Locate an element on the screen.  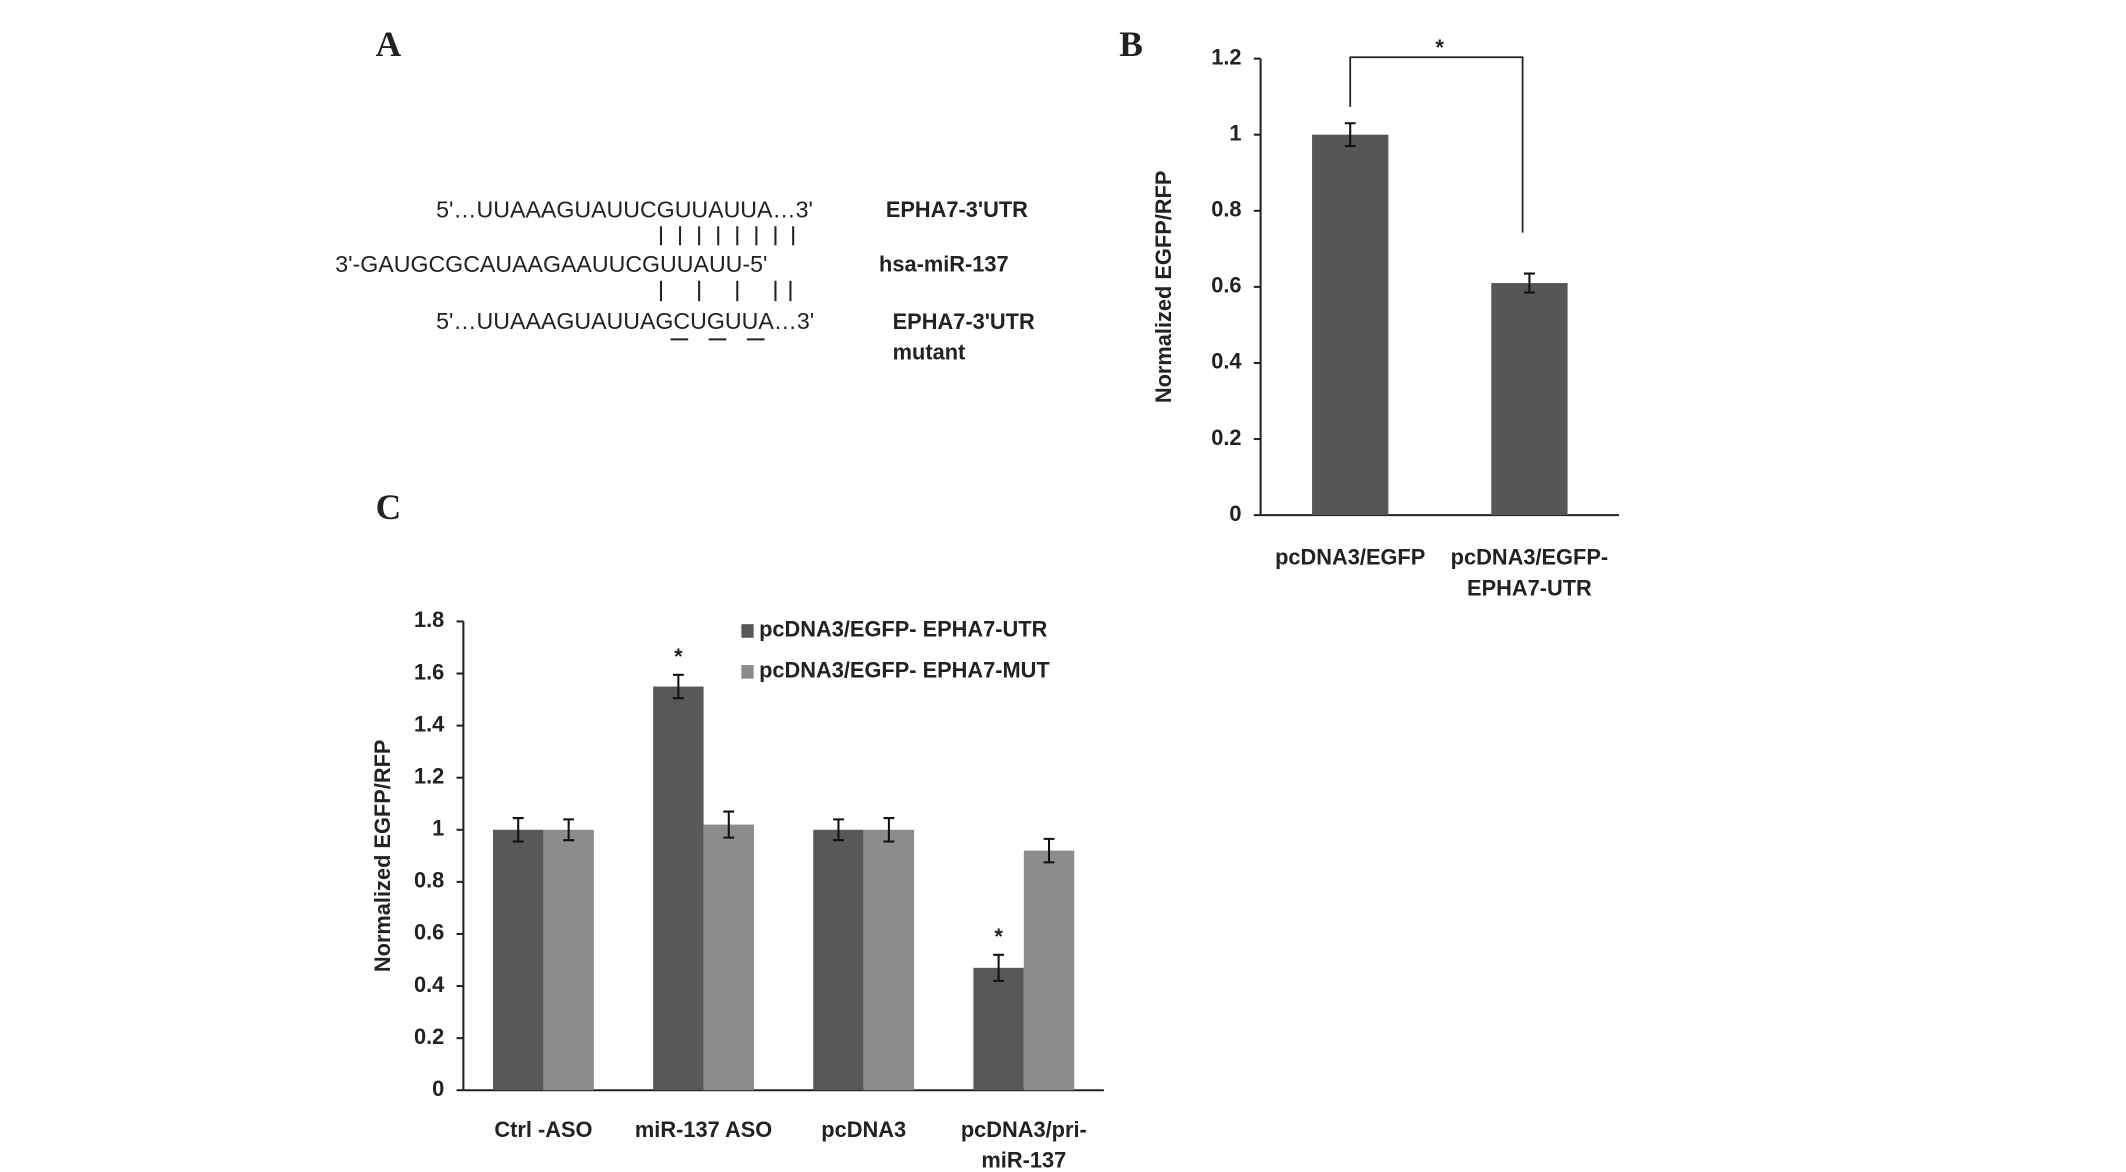
legend-label: pcDNA3/EGFP- EPHA7-MUT is located at coordinates (904, 670).